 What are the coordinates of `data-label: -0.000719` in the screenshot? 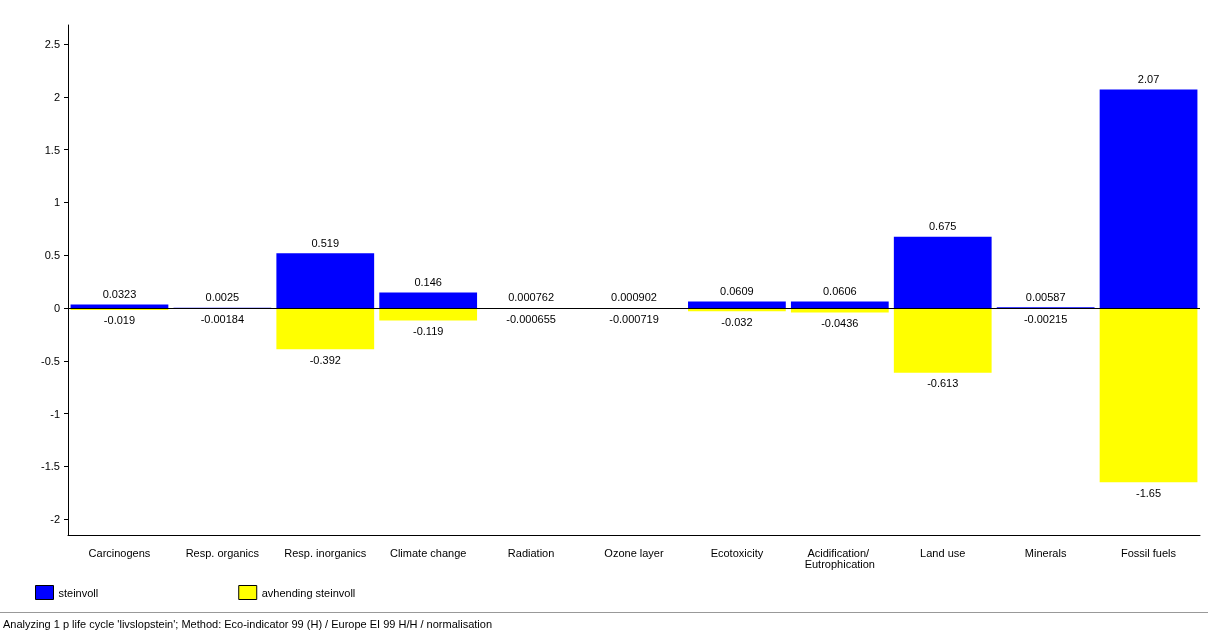 It's located at (634, 318).